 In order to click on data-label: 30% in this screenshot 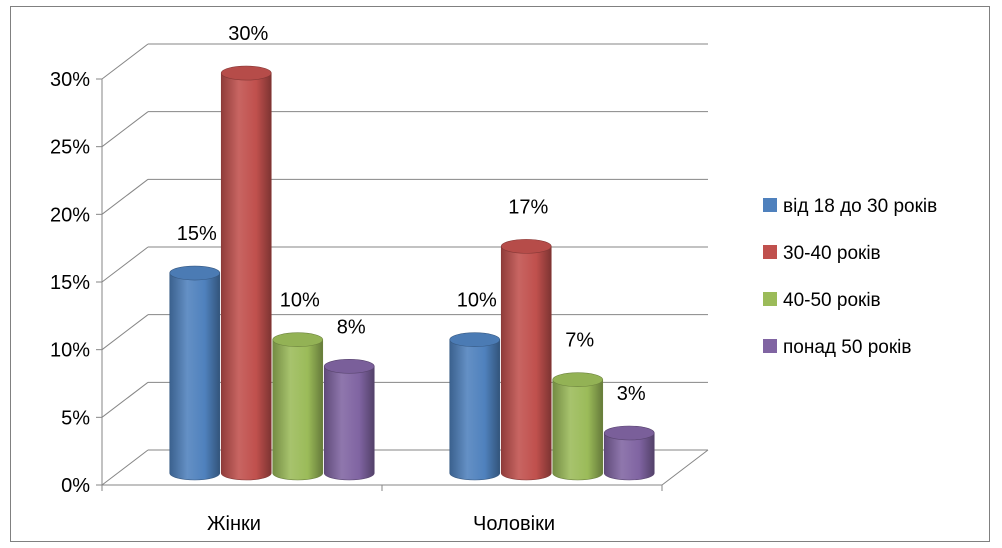, I will do `click(248, 34)`.